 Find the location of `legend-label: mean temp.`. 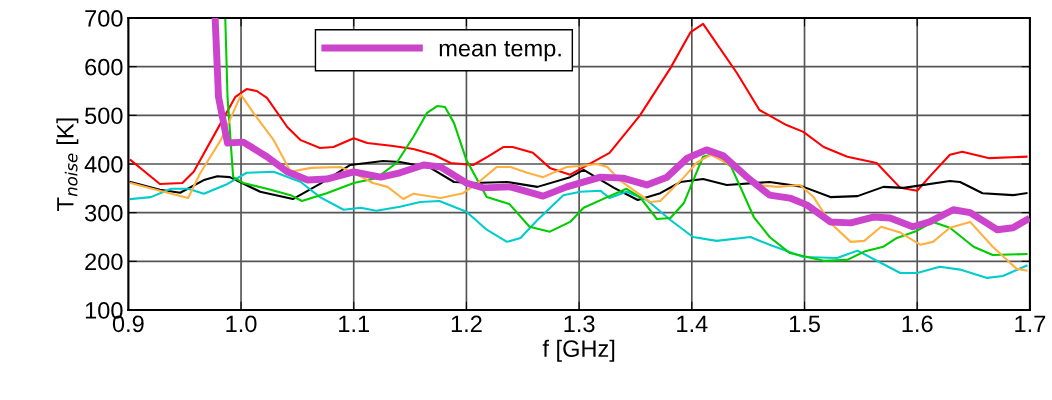

legend-label: mean temp. is located at coordinates (500, 51).